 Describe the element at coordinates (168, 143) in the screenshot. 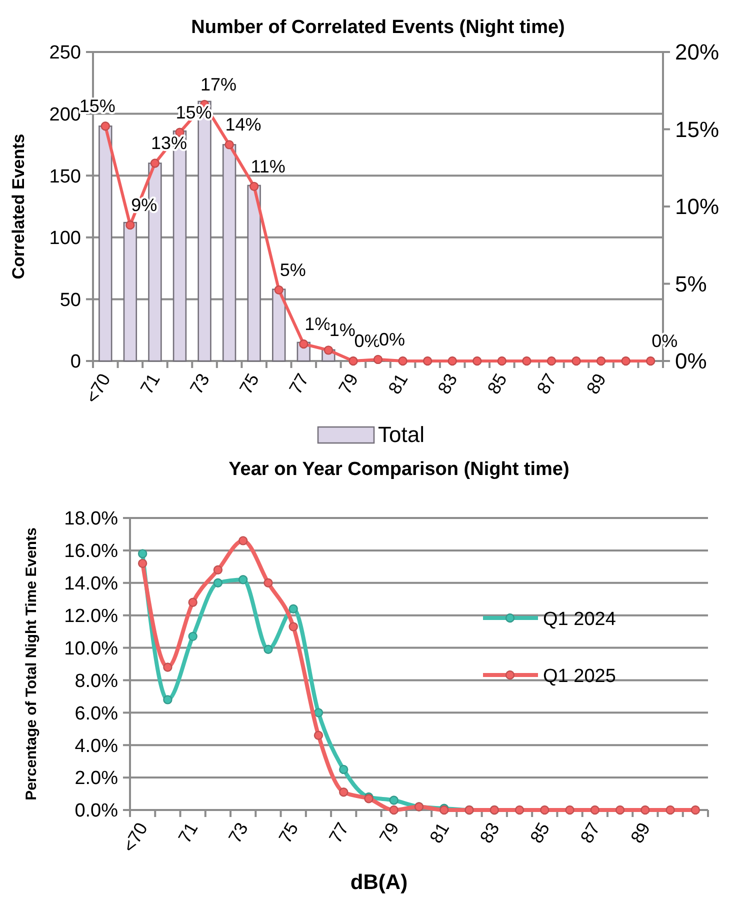

I see `data-label: 13%` at that location.